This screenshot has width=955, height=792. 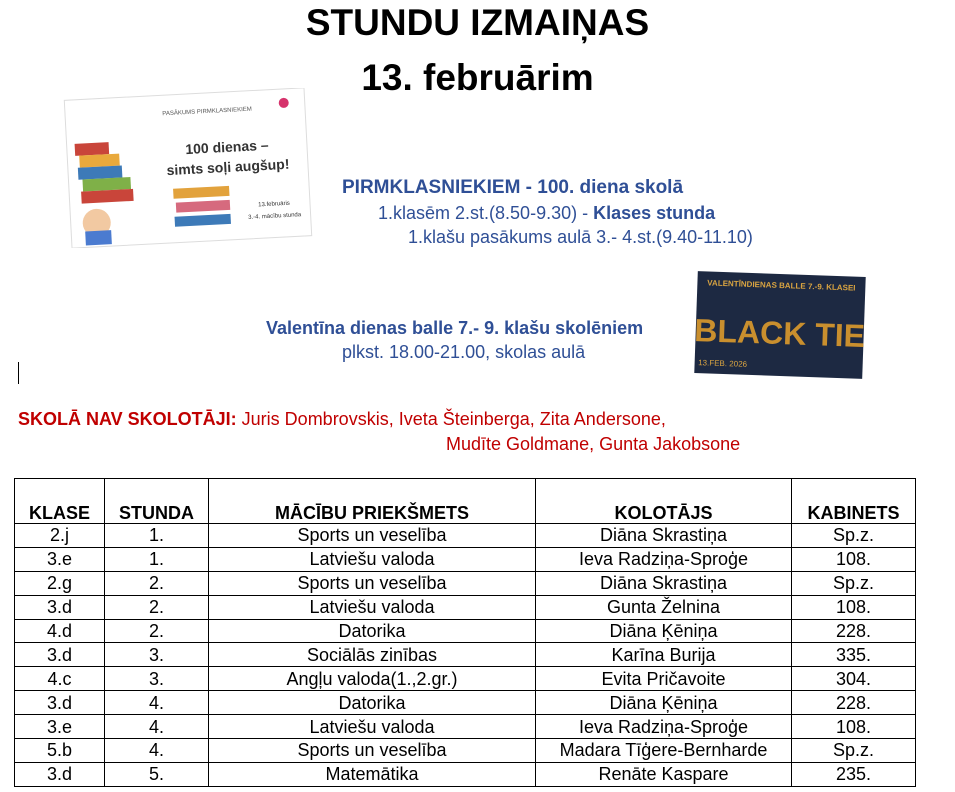 What do you see at coordinates (723, 363) in the screenshot?
I see `poster-date: 13.FEB. 2026` at bounding box center [723, 363].